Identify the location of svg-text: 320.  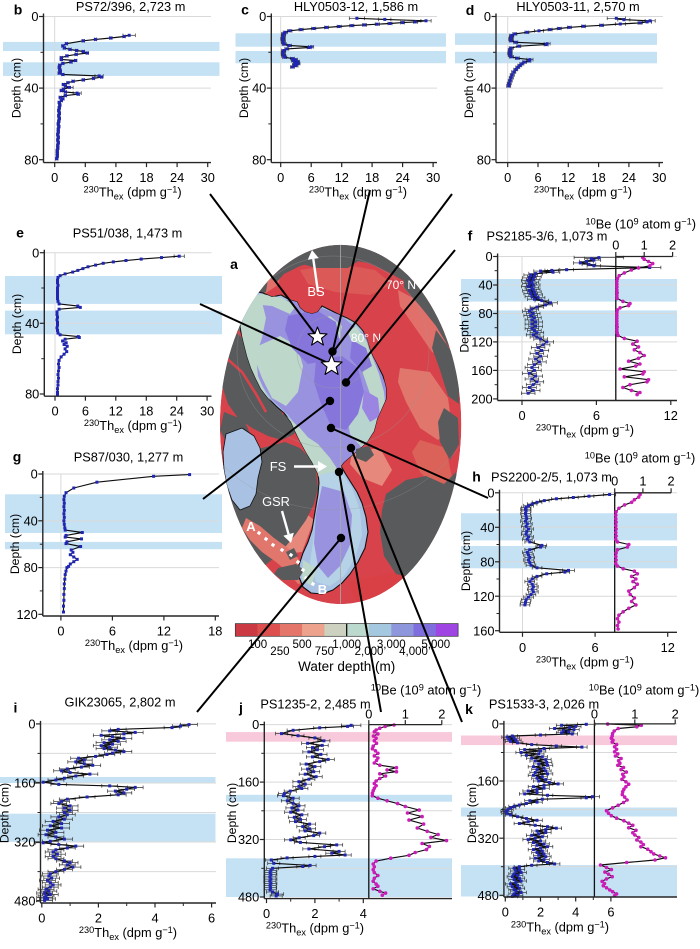
(488, 838).